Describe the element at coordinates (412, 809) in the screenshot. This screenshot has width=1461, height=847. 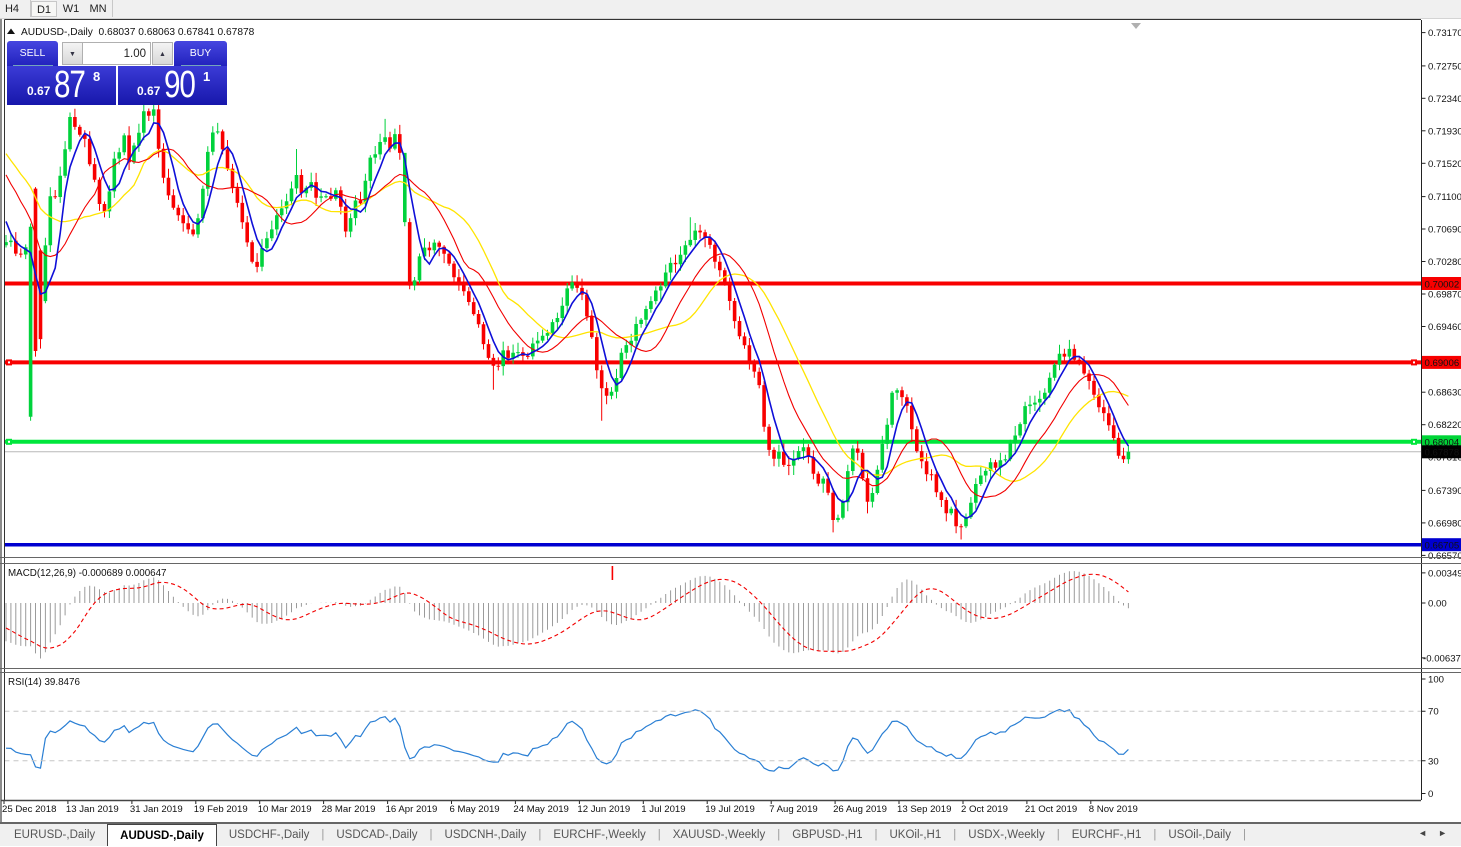
I see `svg-text: 16 Apr 2019` at that location.